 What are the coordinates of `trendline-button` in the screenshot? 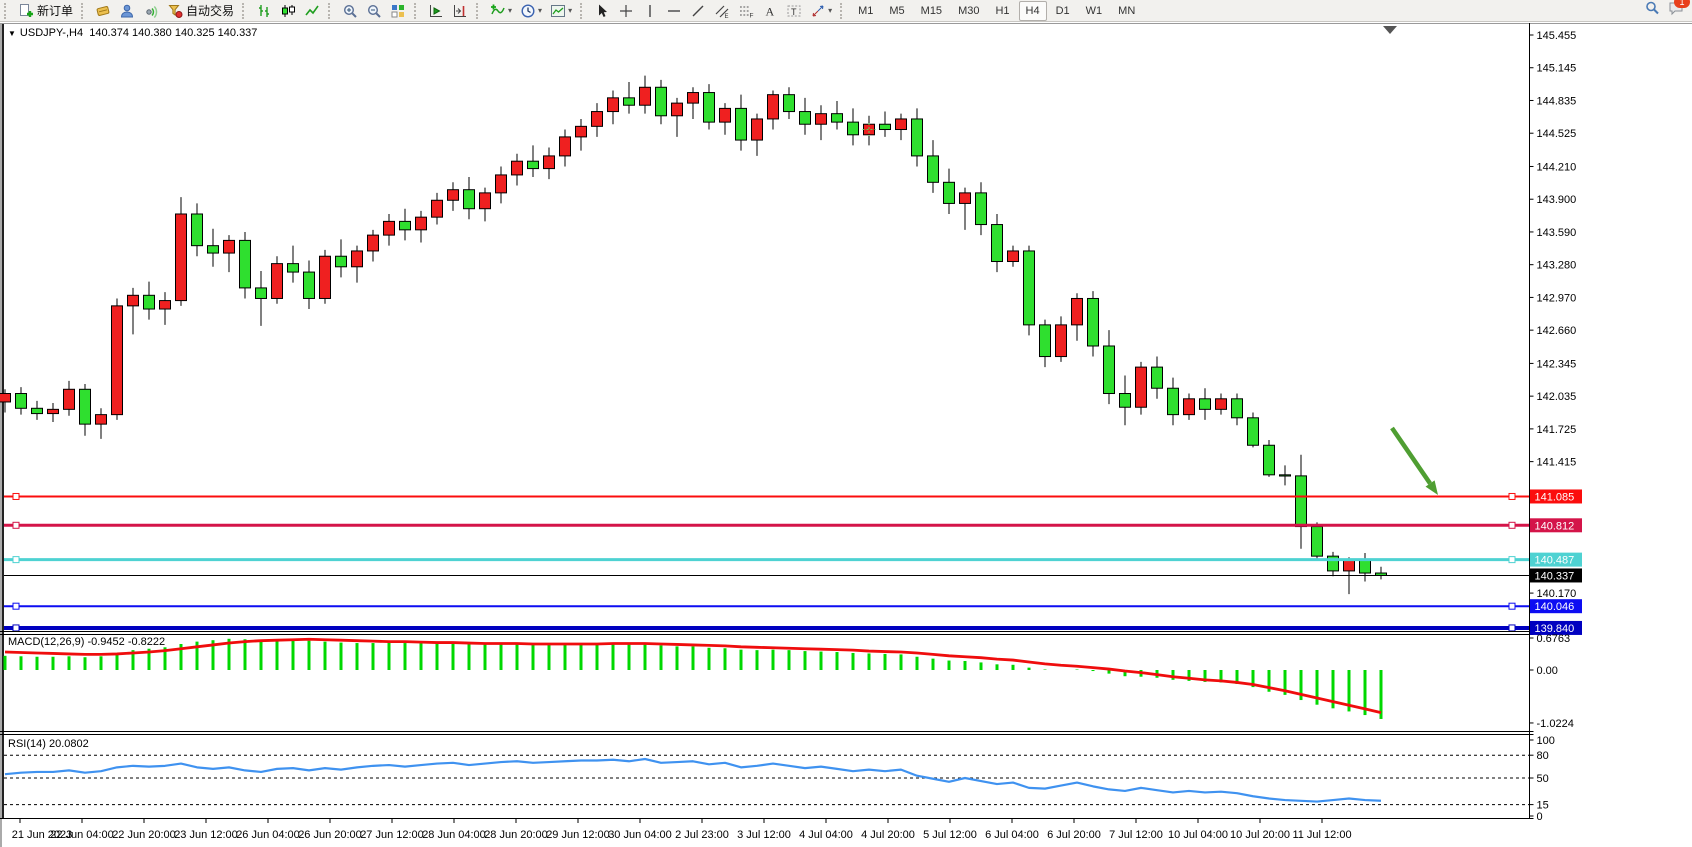 It's located at (698, 11).